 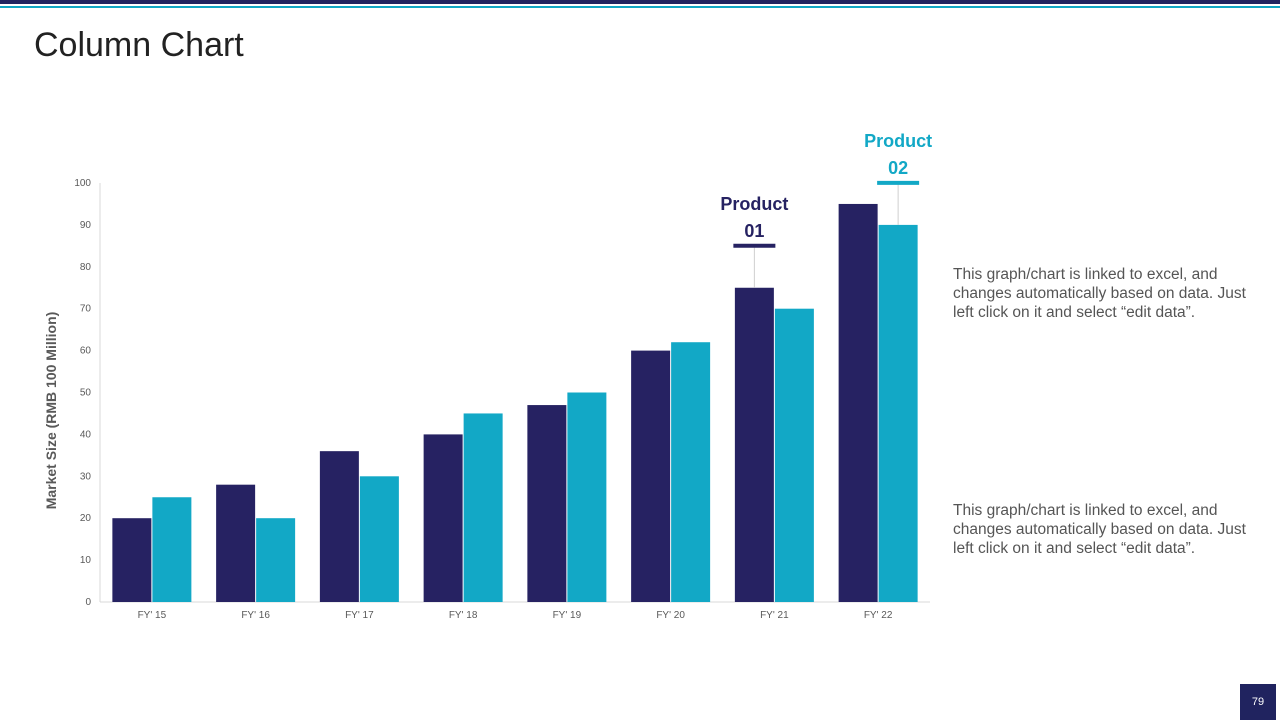 What do you see at coordinates (670, 615) in the screenshot?
I see `x-tick-label: FY' 20` at bounding box center [670, 615].